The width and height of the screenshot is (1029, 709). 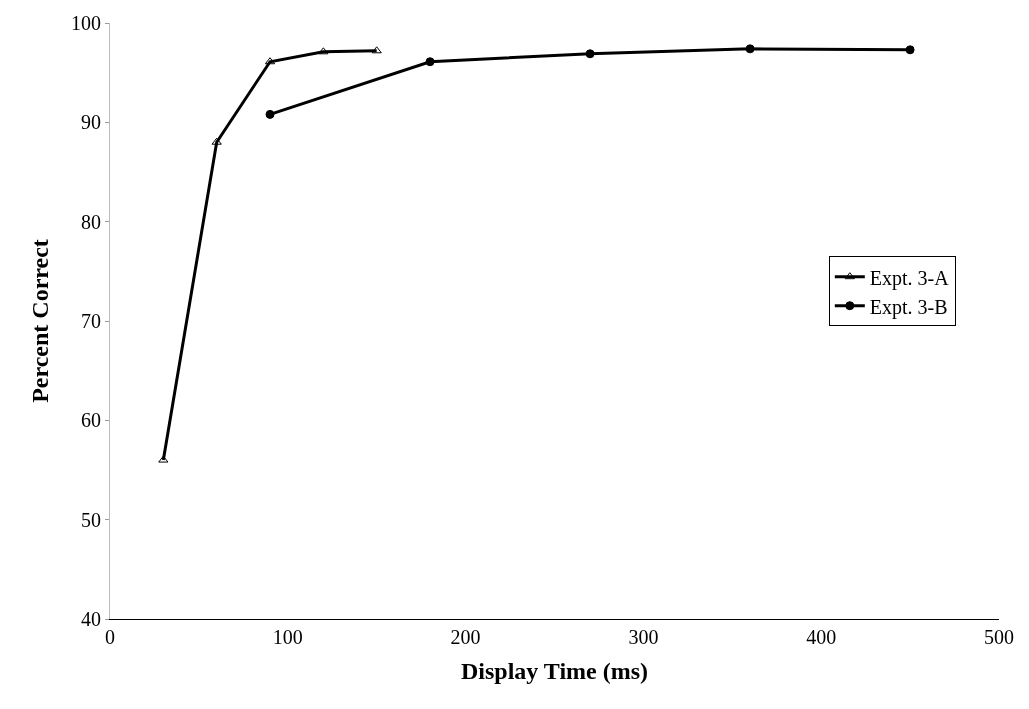 What do you see at coordinates (86, 23) in the screenshot?
I see `y-tick-label: 100` at bounding box center [86, 23].